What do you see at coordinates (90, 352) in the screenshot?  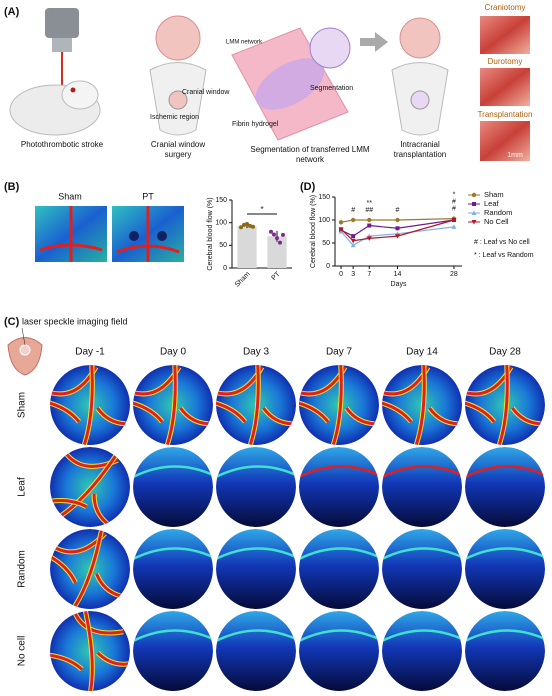 I see `day-label: Day -1` at bounding box center [90, 352].